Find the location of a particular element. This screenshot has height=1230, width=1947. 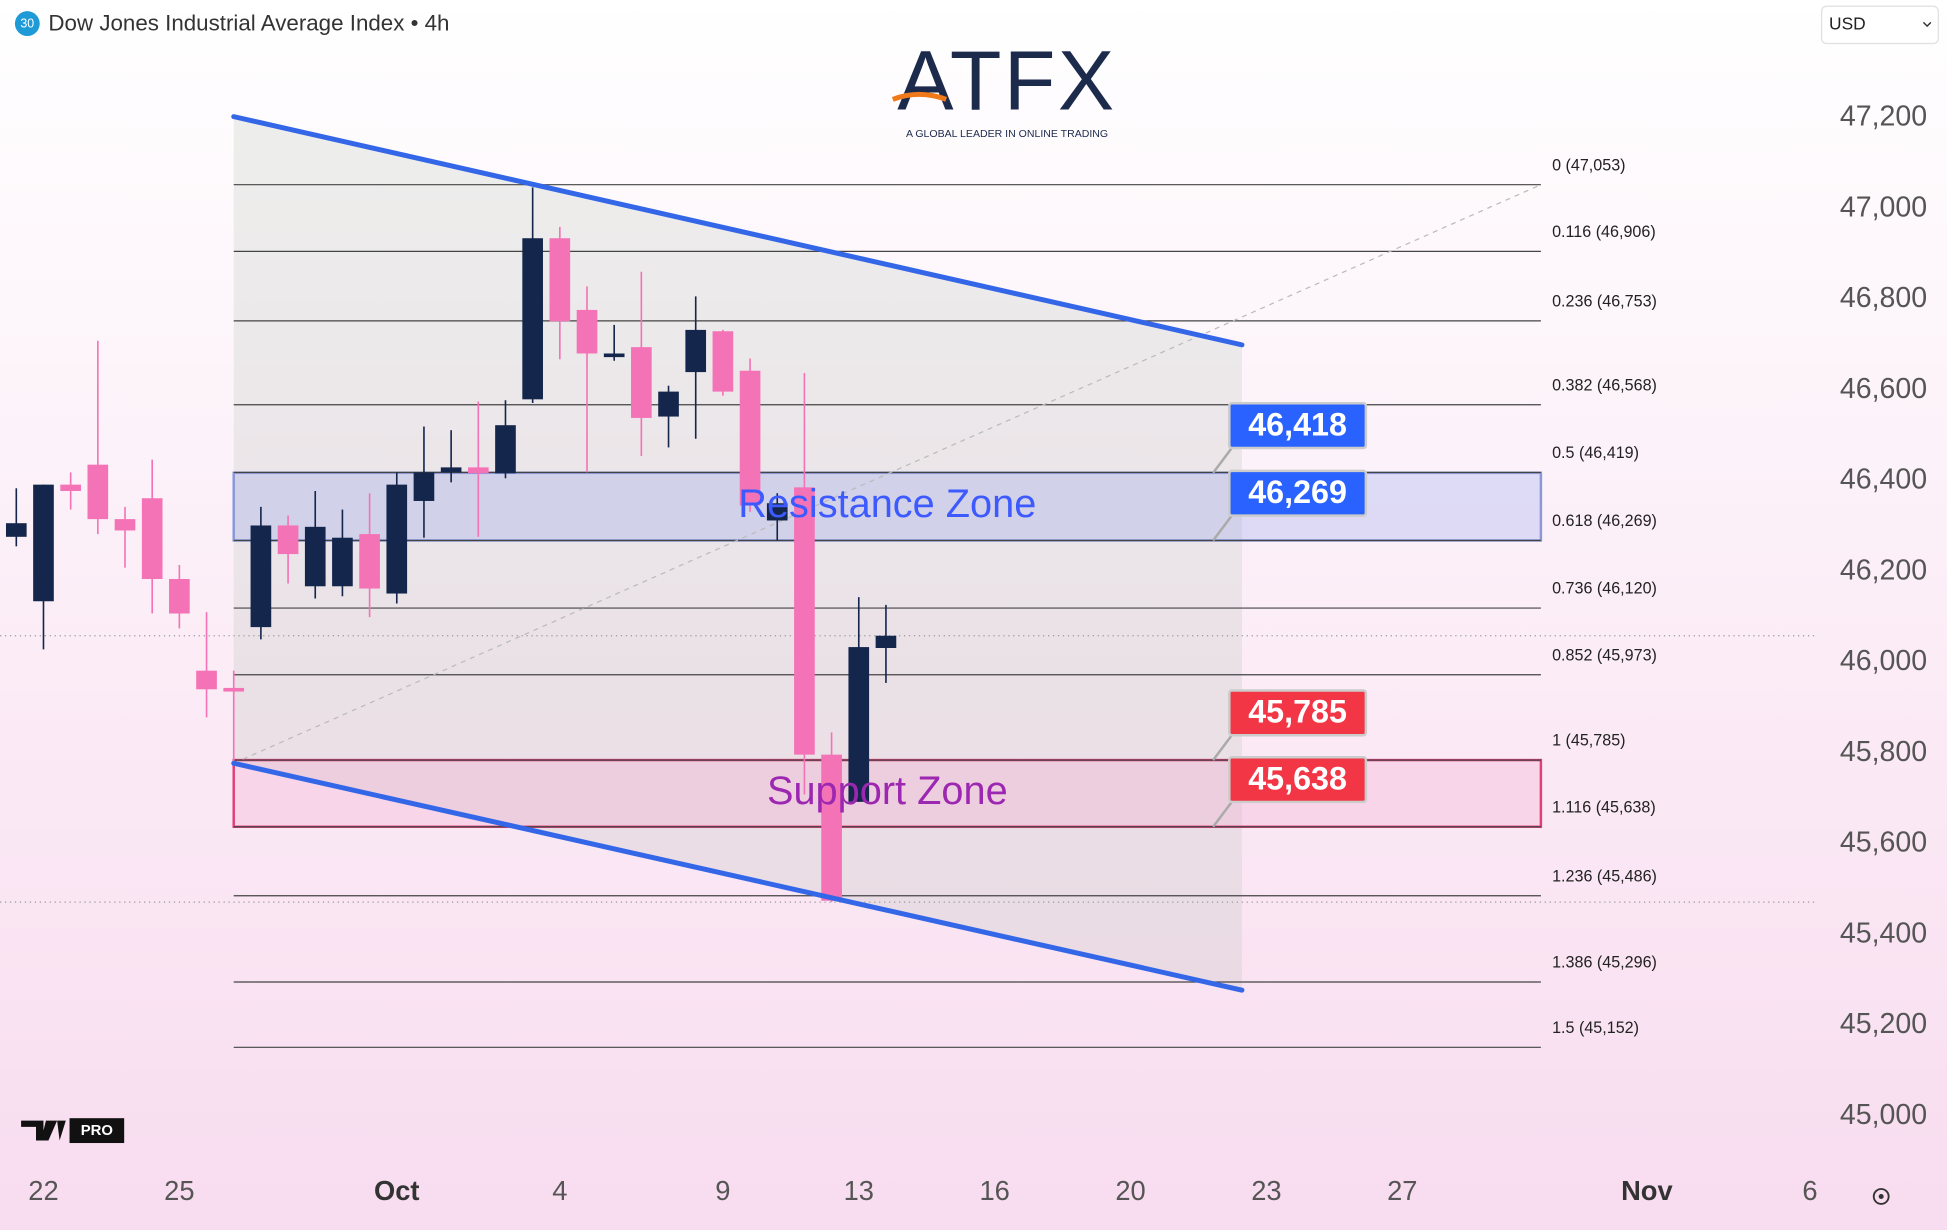

pro-label: PRO is located at coordinates (97, 1131).